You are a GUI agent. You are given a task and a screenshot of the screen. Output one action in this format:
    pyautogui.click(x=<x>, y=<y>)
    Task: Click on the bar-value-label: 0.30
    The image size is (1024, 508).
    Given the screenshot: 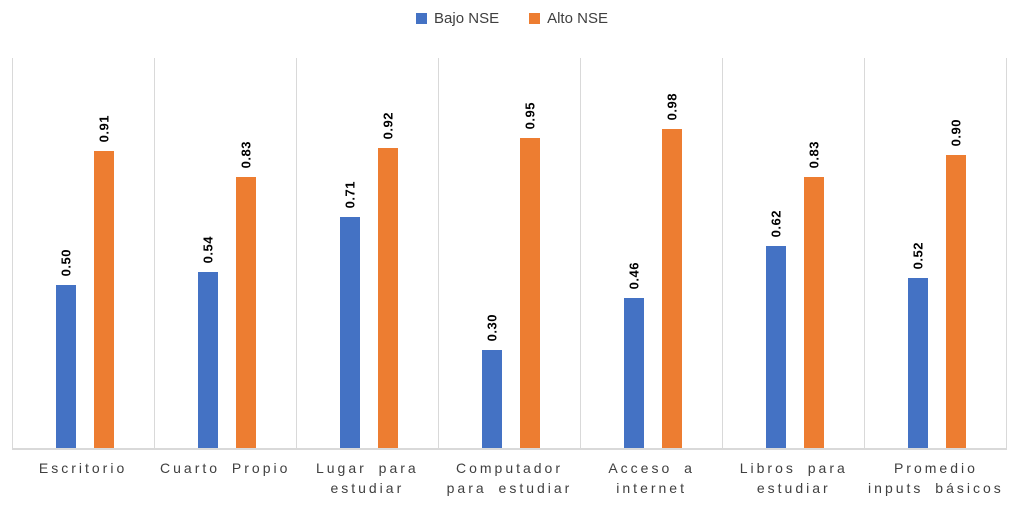 What is the action you would take?
    pyautogui.click(x=491, y=327)
    